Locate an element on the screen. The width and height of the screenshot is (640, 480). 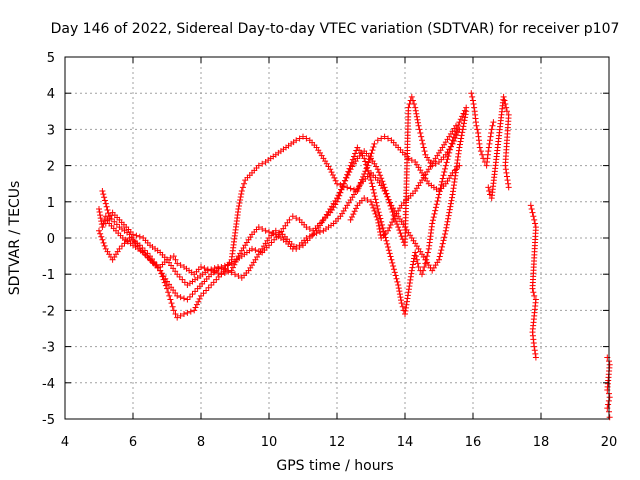
x-tick-label: 4 is located at coordinates (65, 442).